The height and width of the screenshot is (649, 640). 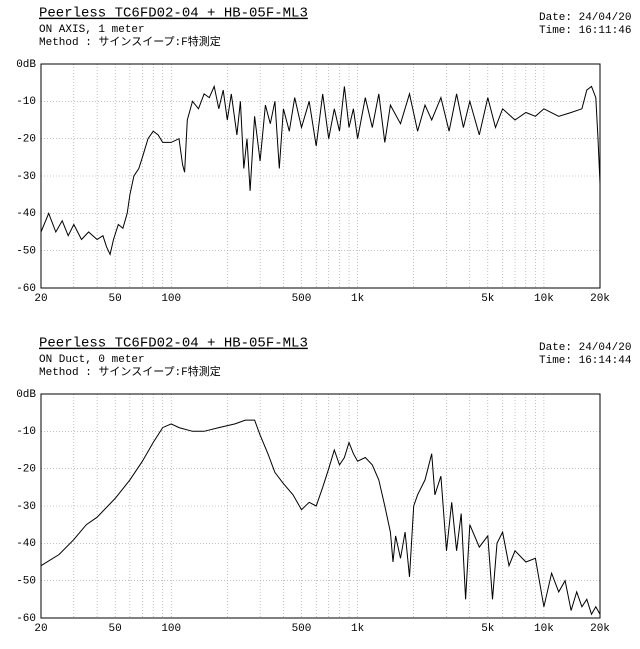 I want to click on chart-subtitle: ON AXIS, 1 meter, so click(x=92, y=30).